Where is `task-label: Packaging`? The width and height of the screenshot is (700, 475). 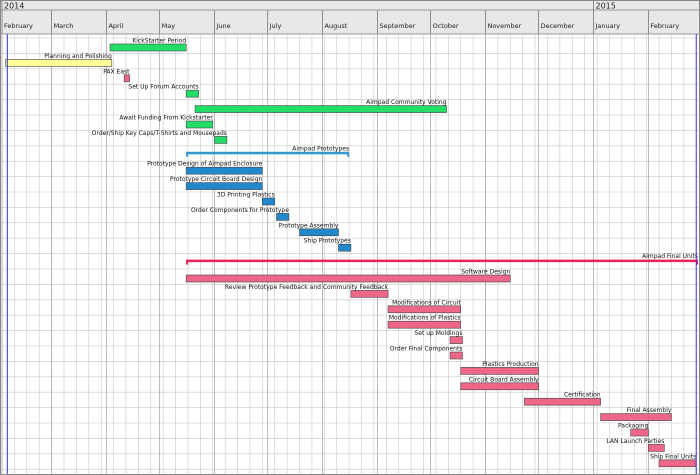
task-label: Packaging is located at coordinates (633, 426).